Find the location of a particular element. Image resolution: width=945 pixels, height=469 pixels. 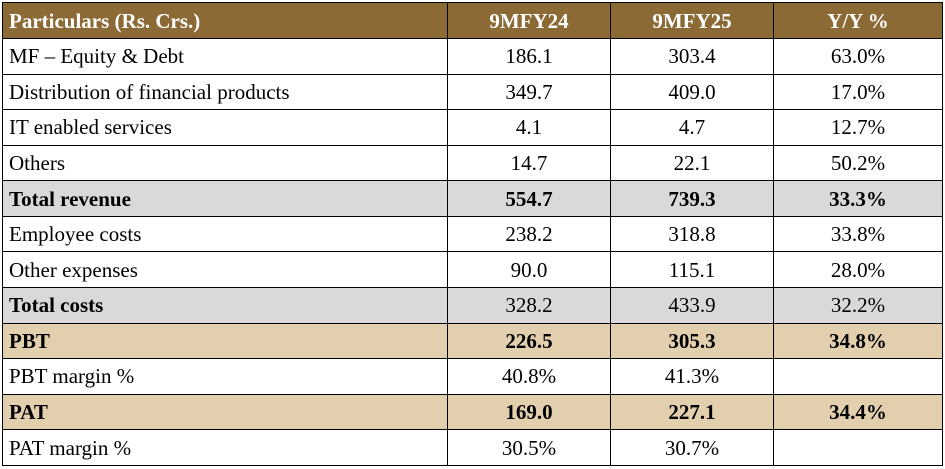

row-label: MF – Equity & Debt is located at coordinates (225, 56).